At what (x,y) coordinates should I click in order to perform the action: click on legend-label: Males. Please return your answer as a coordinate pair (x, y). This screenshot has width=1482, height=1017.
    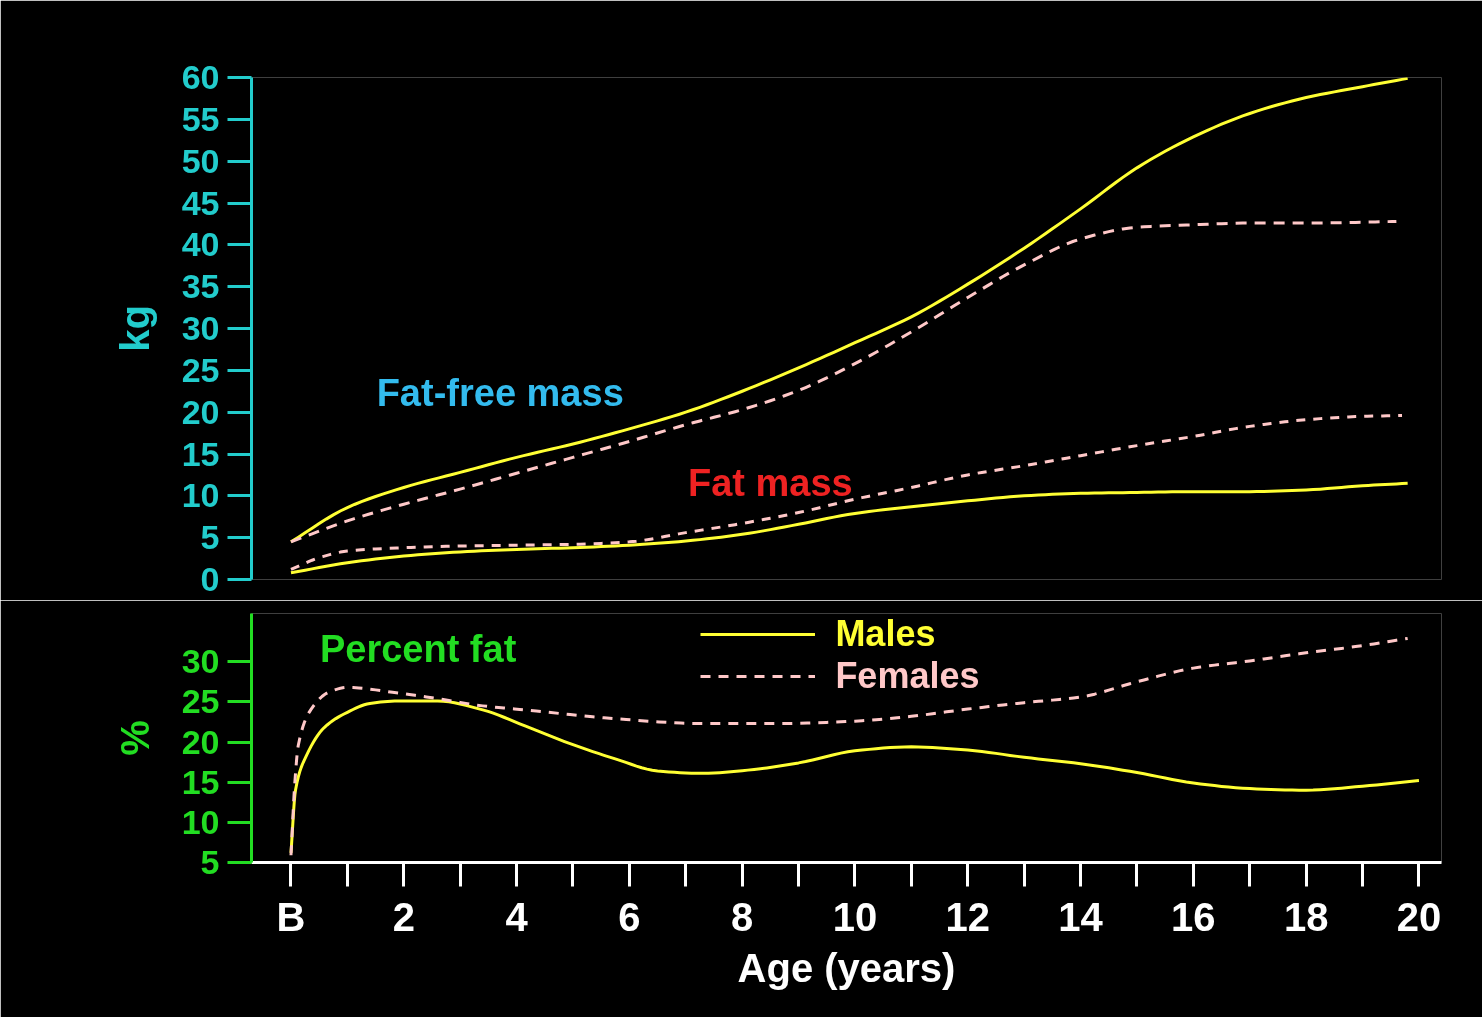
    Looking at the image, I should click on (885, 634).